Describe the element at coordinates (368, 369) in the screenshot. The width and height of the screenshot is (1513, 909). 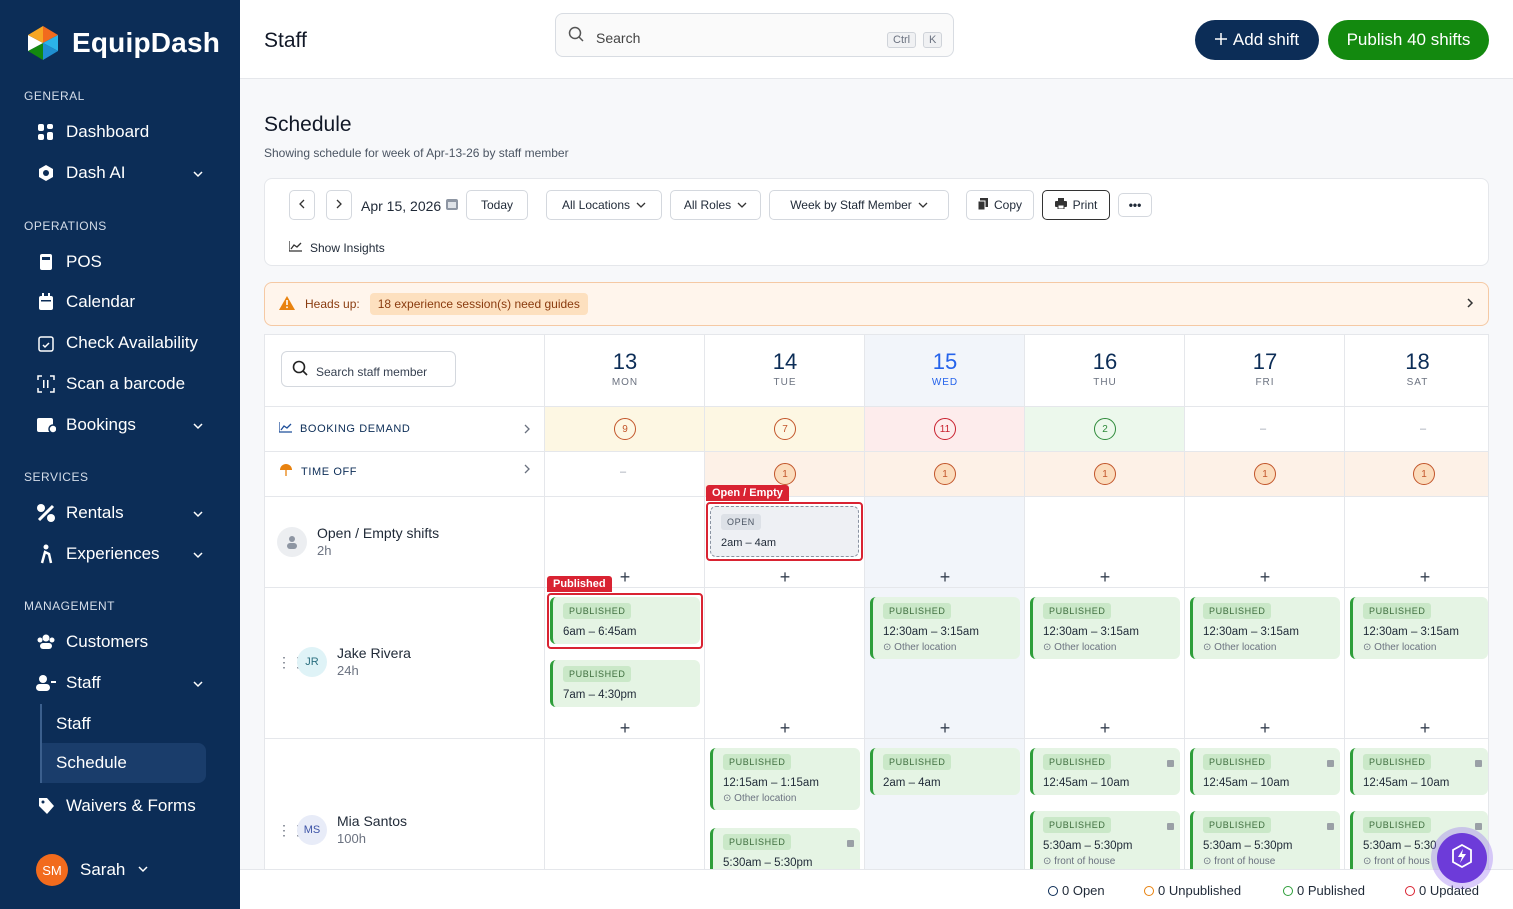
I see `search-staff-input: Search staff member` at that location.